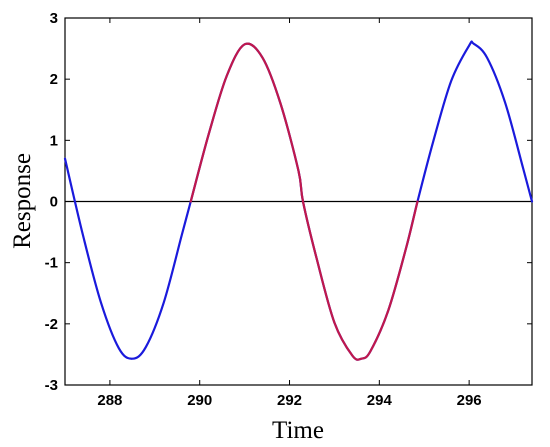  I want to click on y-tick-label: 1, so click(54, 140).